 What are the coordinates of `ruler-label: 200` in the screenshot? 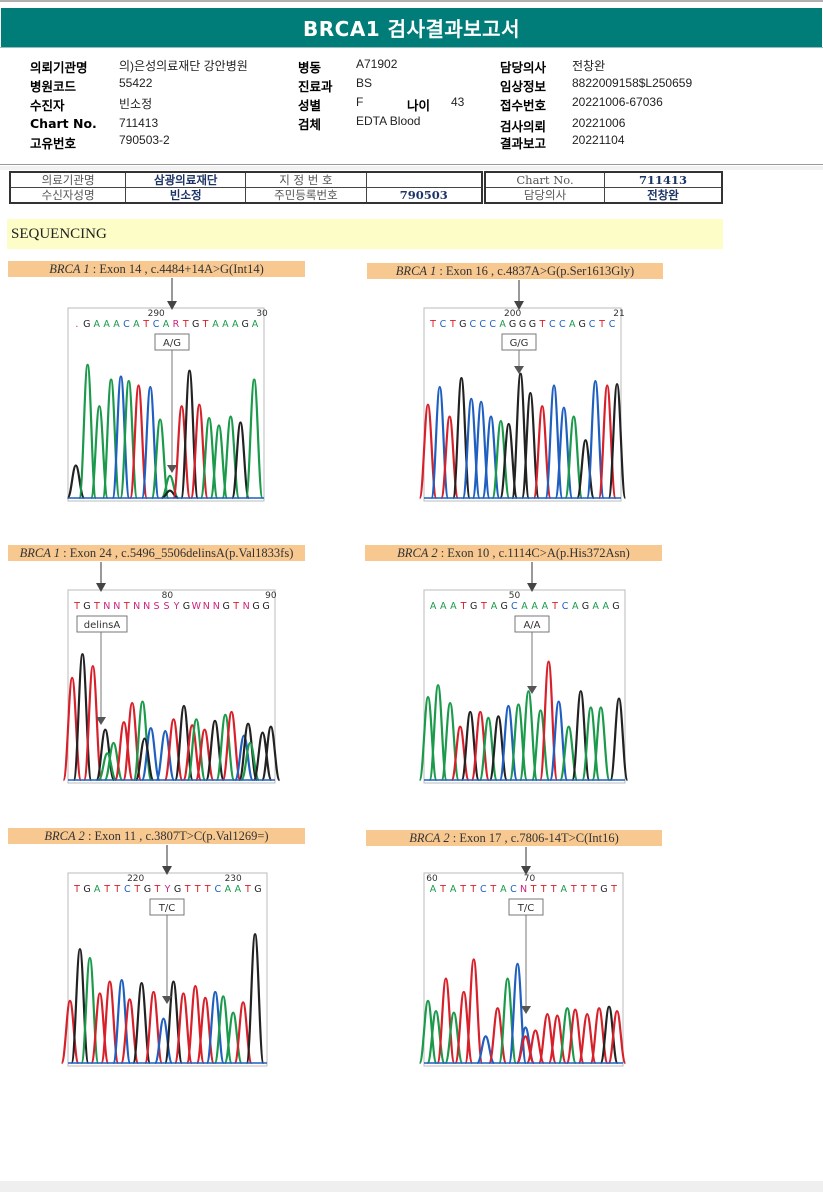 It's located at (512, 314).